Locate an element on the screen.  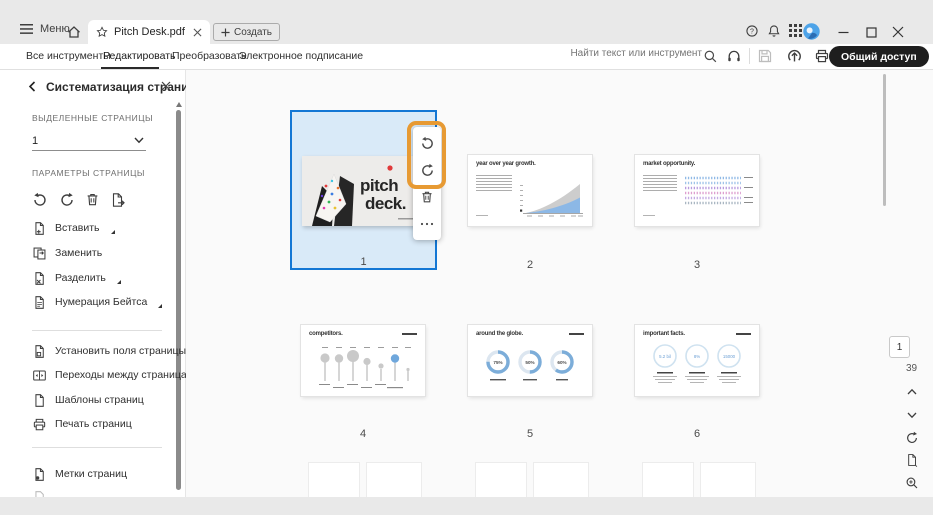
page-thumbnail-5: around the globe. 75% 50% 60% is located at coordinates (530, 360).